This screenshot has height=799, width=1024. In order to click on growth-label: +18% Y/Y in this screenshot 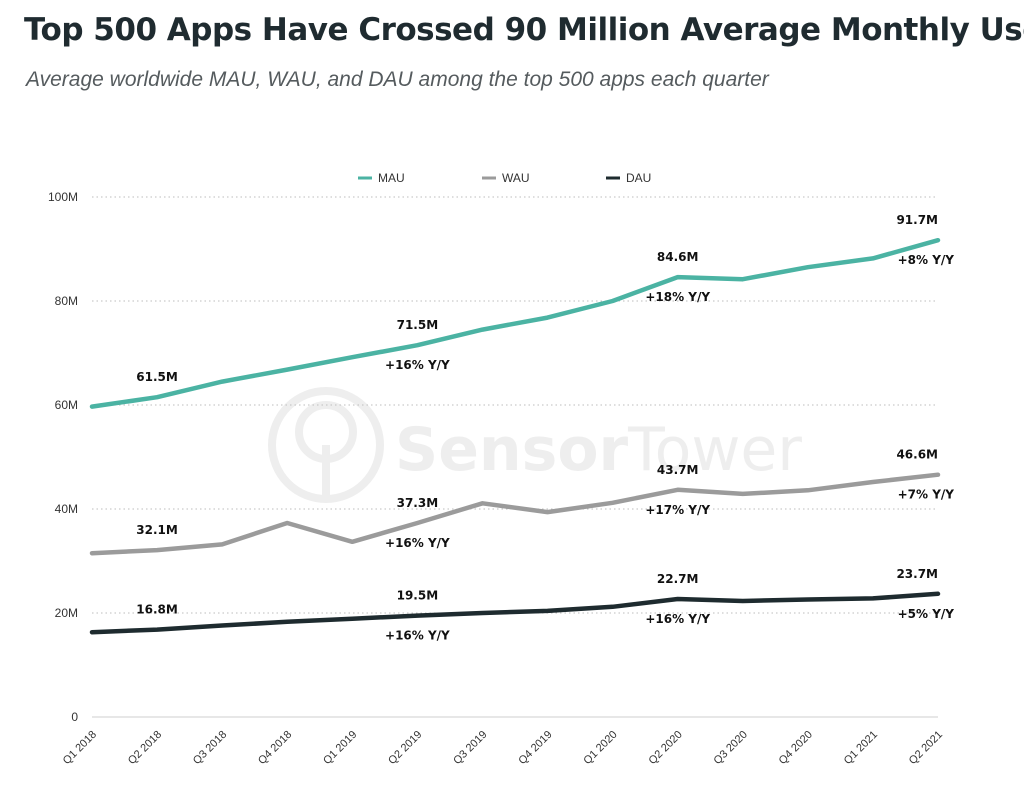, I will do `click(677, 297)`.